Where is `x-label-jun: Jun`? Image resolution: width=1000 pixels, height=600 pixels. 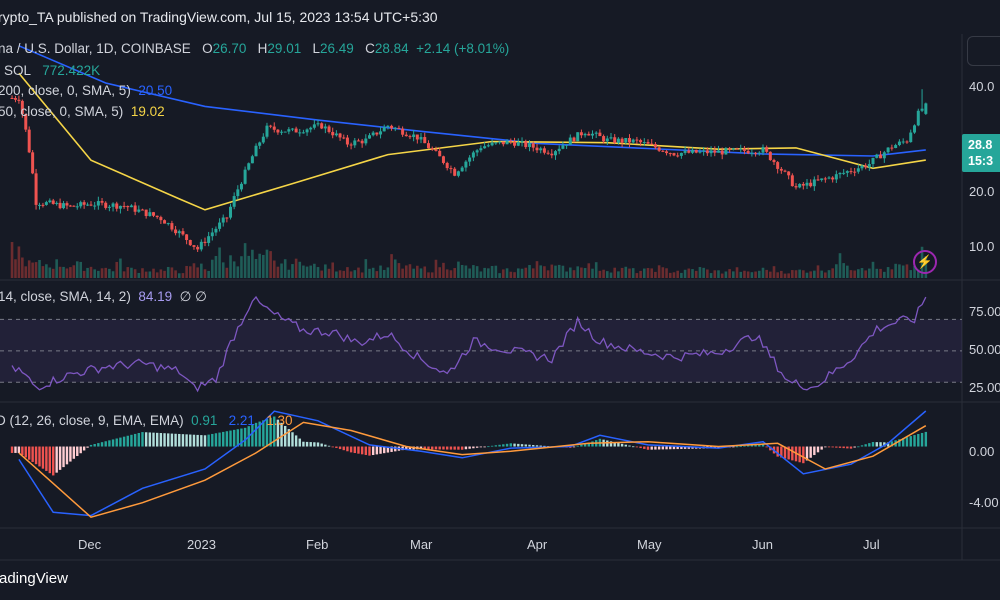 x-label-jun: Jun is located at coordinates (762, 544).